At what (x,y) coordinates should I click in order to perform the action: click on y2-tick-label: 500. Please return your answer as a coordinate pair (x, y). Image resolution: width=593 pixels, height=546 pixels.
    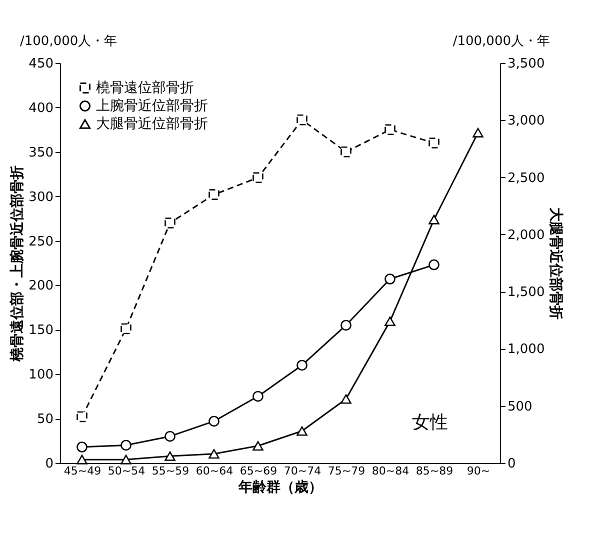
    Looking at the image, I should click on (520, 406).